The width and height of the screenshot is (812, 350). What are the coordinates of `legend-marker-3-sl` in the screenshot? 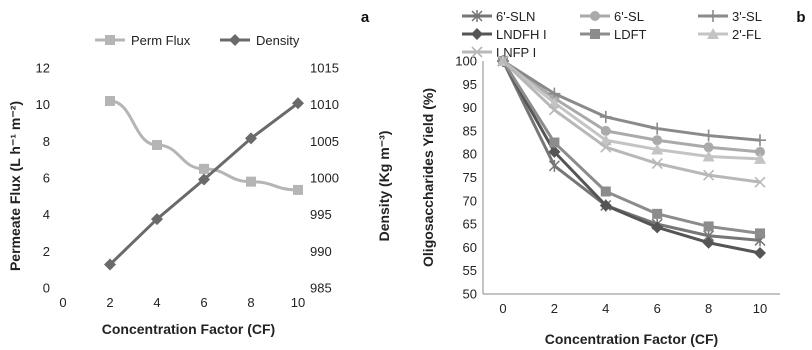 It's located at (713, 16).